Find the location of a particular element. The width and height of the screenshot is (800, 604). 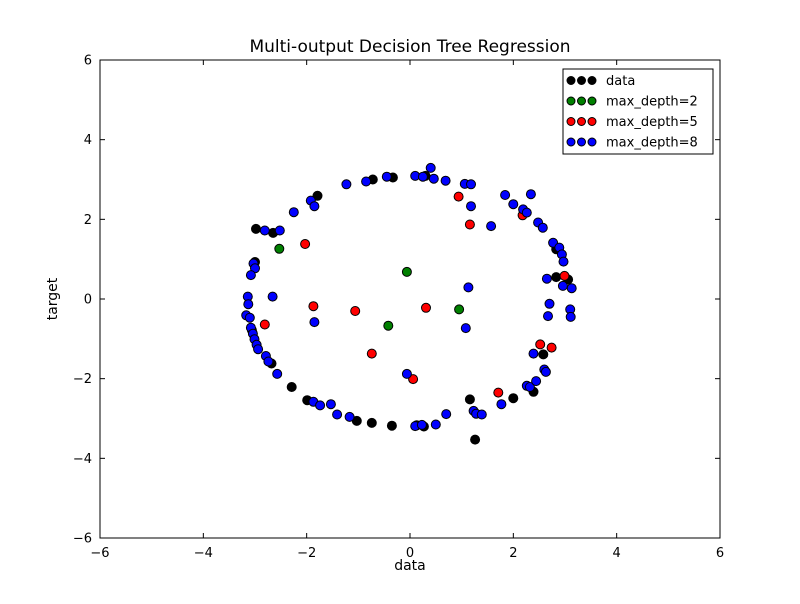

x-axis-label: data is located at coordinates (410, 566).